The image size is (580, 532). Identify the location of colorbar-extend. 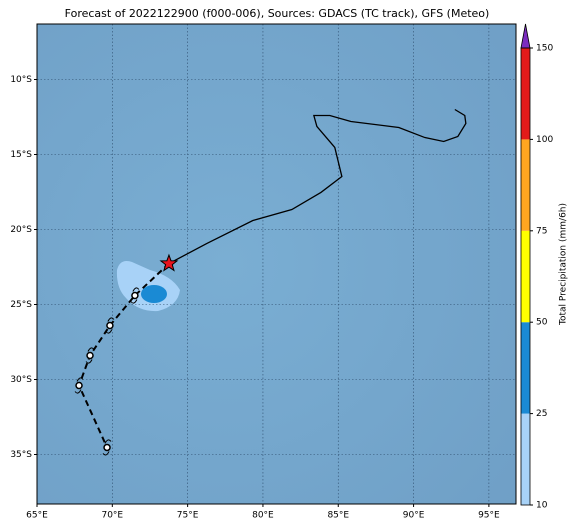
(525, 36).